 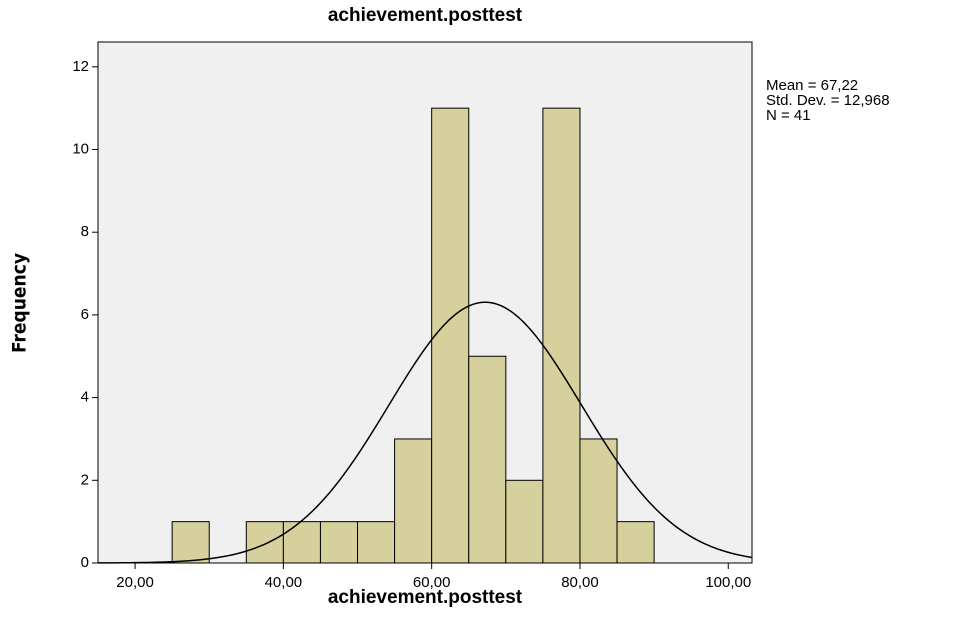 What do you see at coordinates (828, 100) in the screenshot?
I see `stat-label: Std. Dev. = 12,968` at bounding box center [828, 100].